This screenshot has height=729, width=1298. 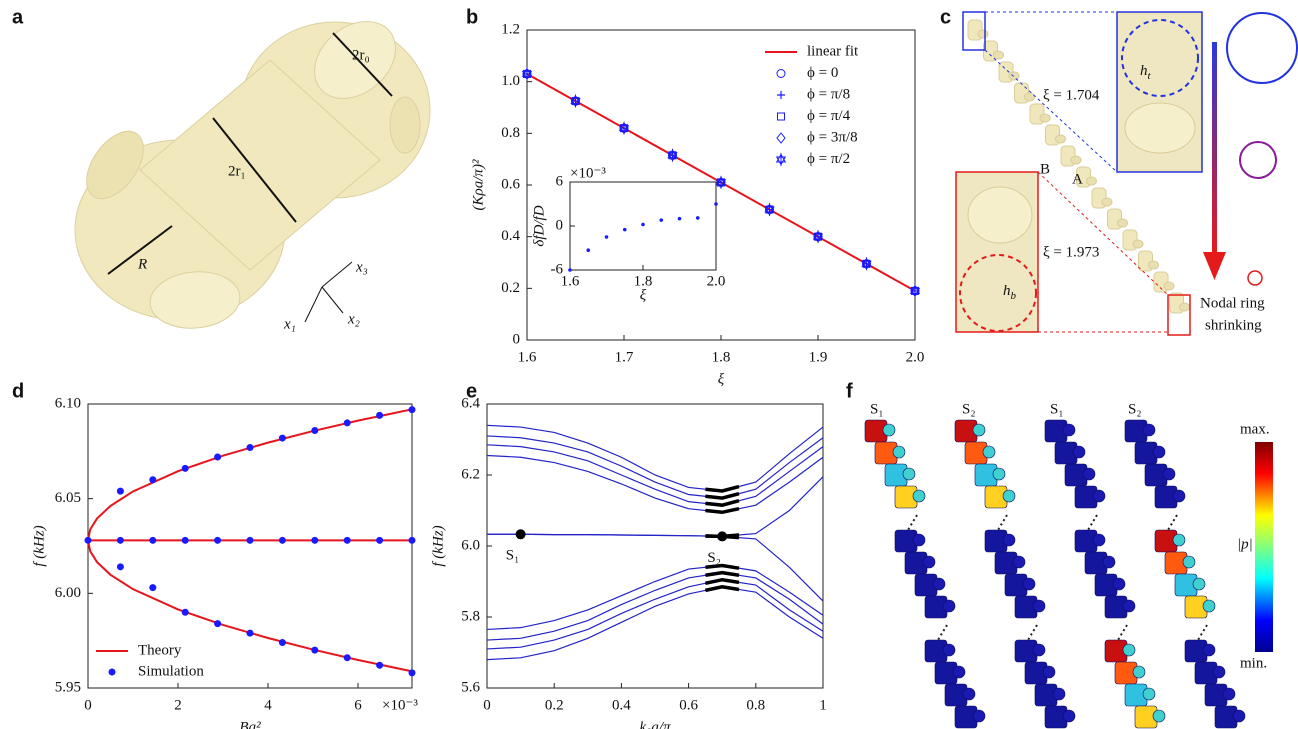 What do you see at coordinates (527, 357) in the screenshot?
I see `x-tick-label: 1.6` at bounding box center [527, 357].